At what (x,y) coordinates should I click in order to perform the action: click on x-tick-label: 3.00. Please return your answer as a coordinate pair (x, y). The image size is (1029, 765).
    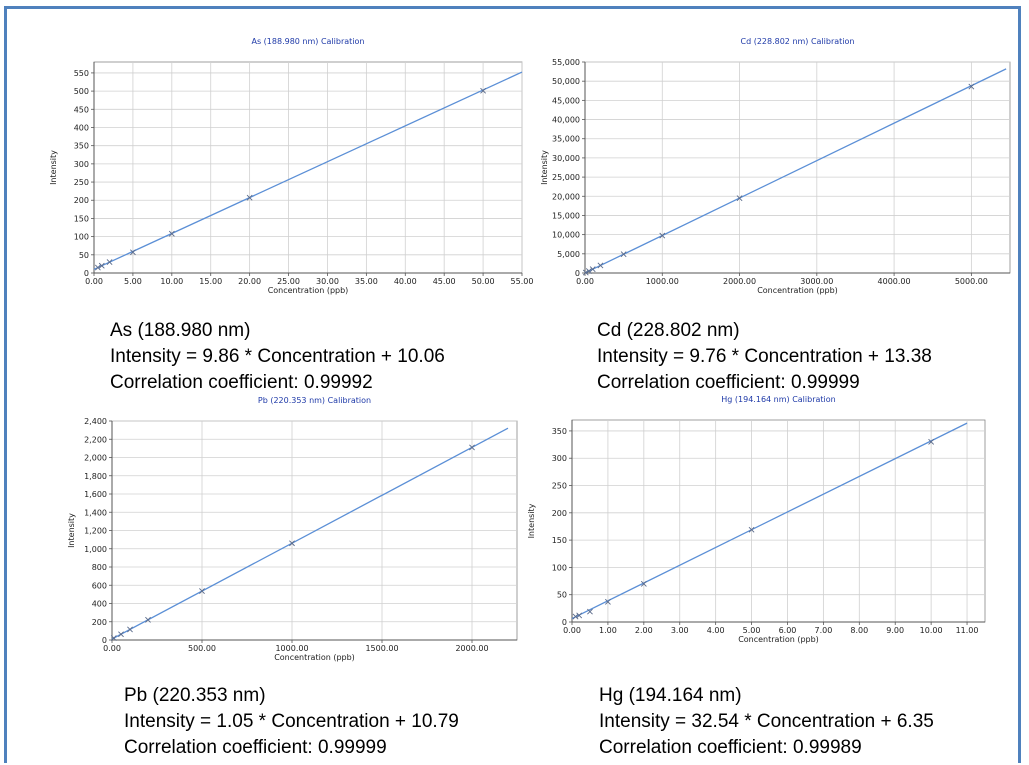
    Looking at the image, I should click on (680, 630).